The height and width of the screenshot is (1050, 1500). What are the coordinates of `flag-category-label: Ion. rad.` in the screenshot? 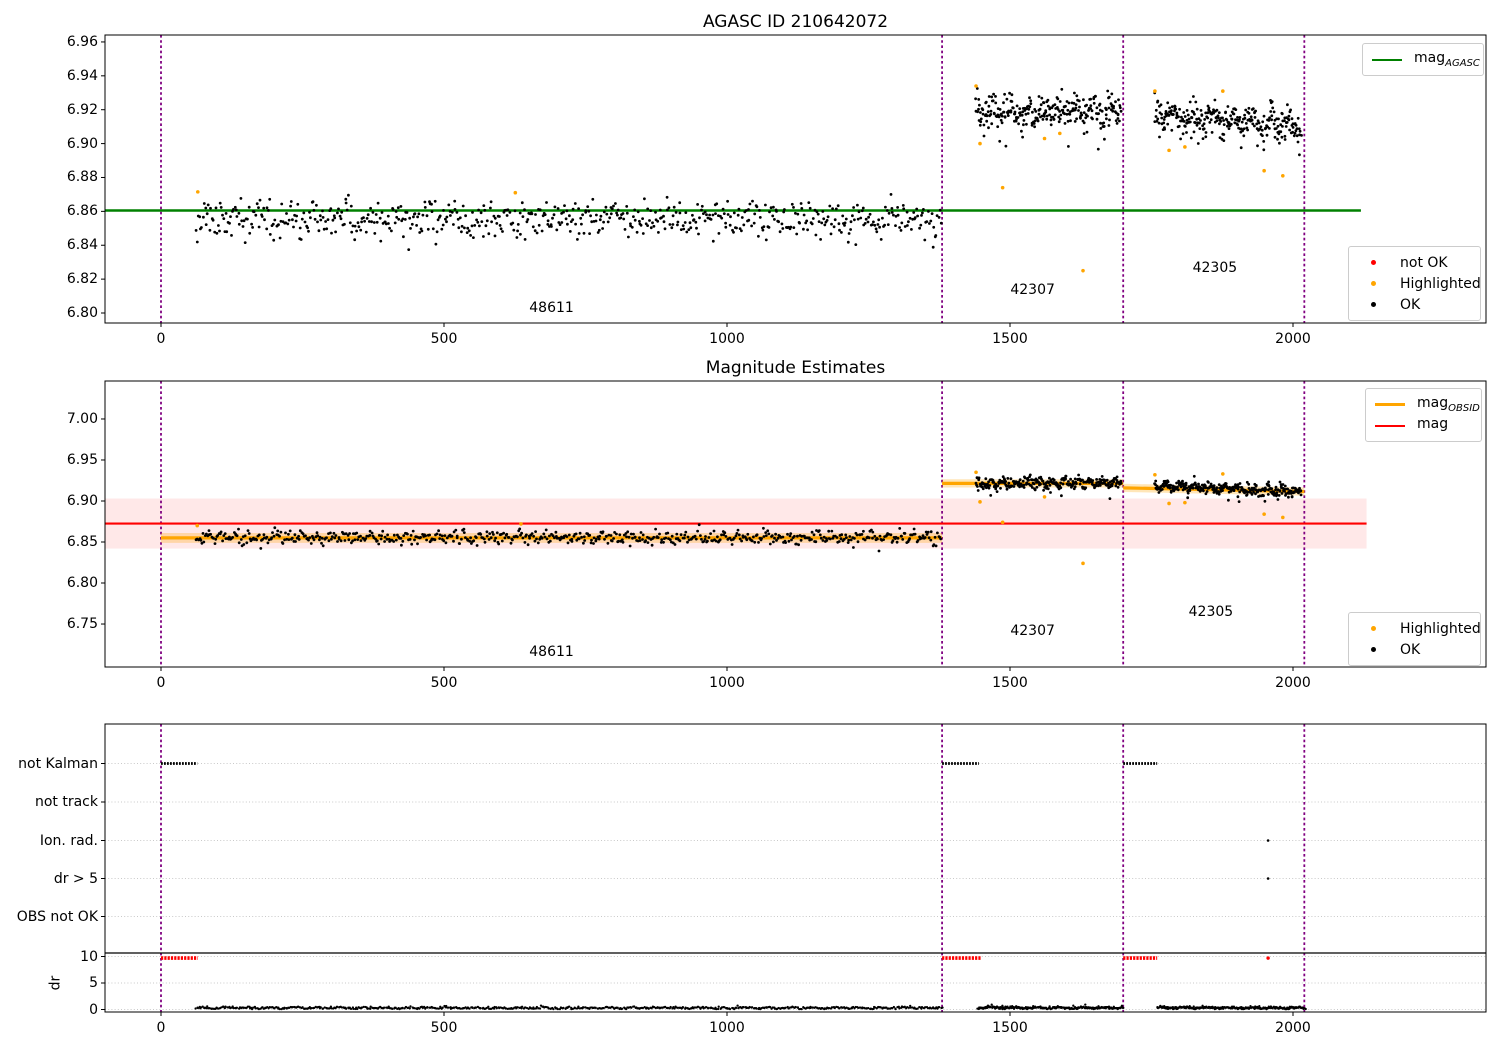 It's located at (68, 840).